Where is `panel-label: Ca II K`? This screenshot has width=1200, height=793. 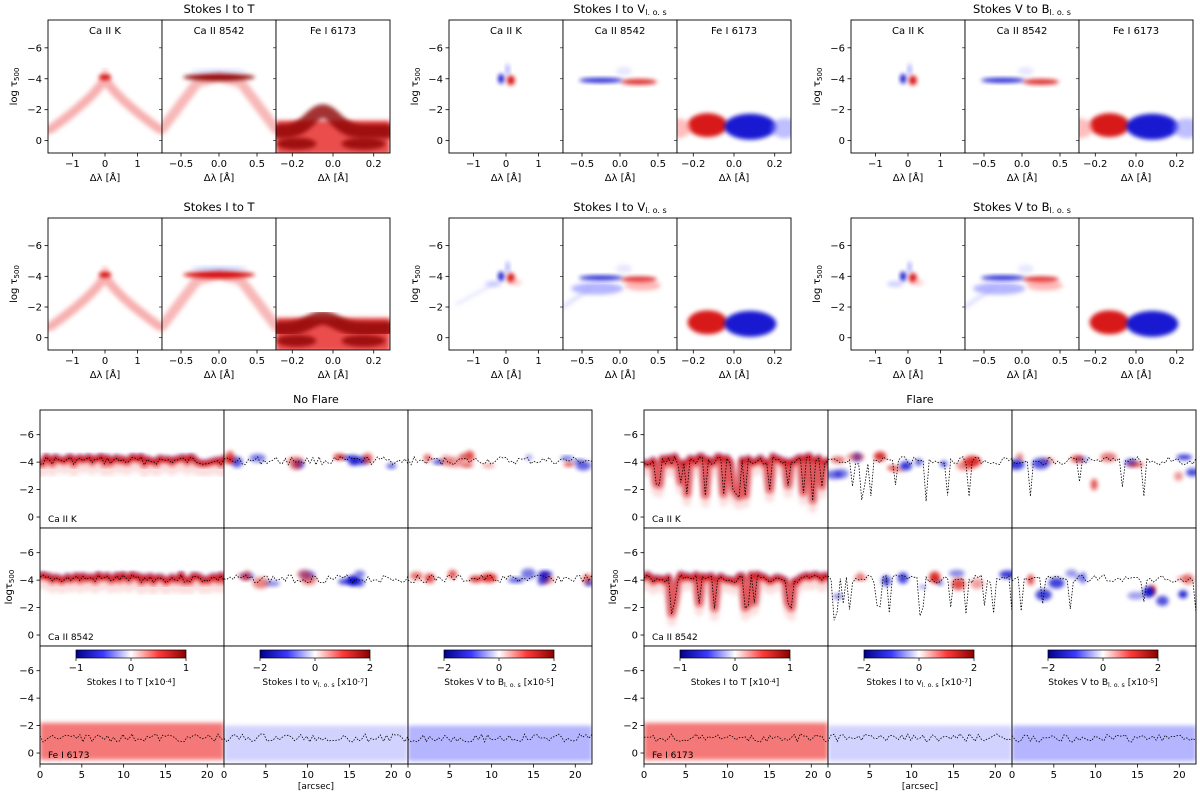
panel-label: Ca II K is located at coordinates (105, 31).